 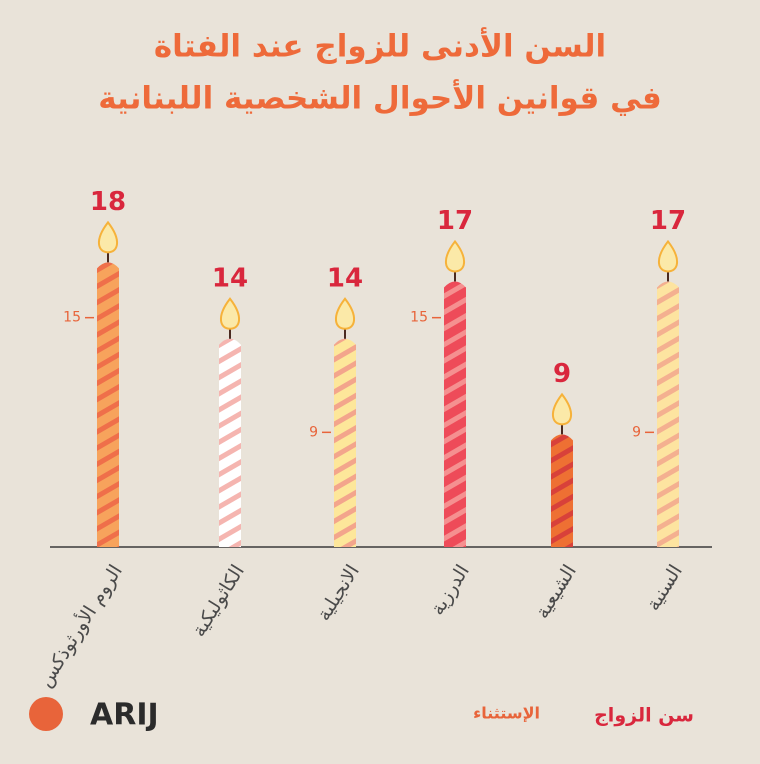 What do you see at coordinates (450, 590) in the screenshot?
I see `x-tick-label: الدرزية` at bounding box center [450, 590].